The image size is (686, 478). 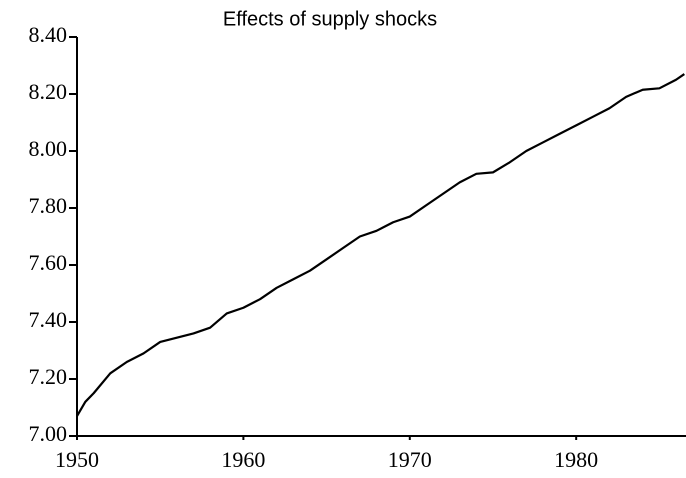 I want to click on x-tick-label: 1970, so click(x=410, y=459).